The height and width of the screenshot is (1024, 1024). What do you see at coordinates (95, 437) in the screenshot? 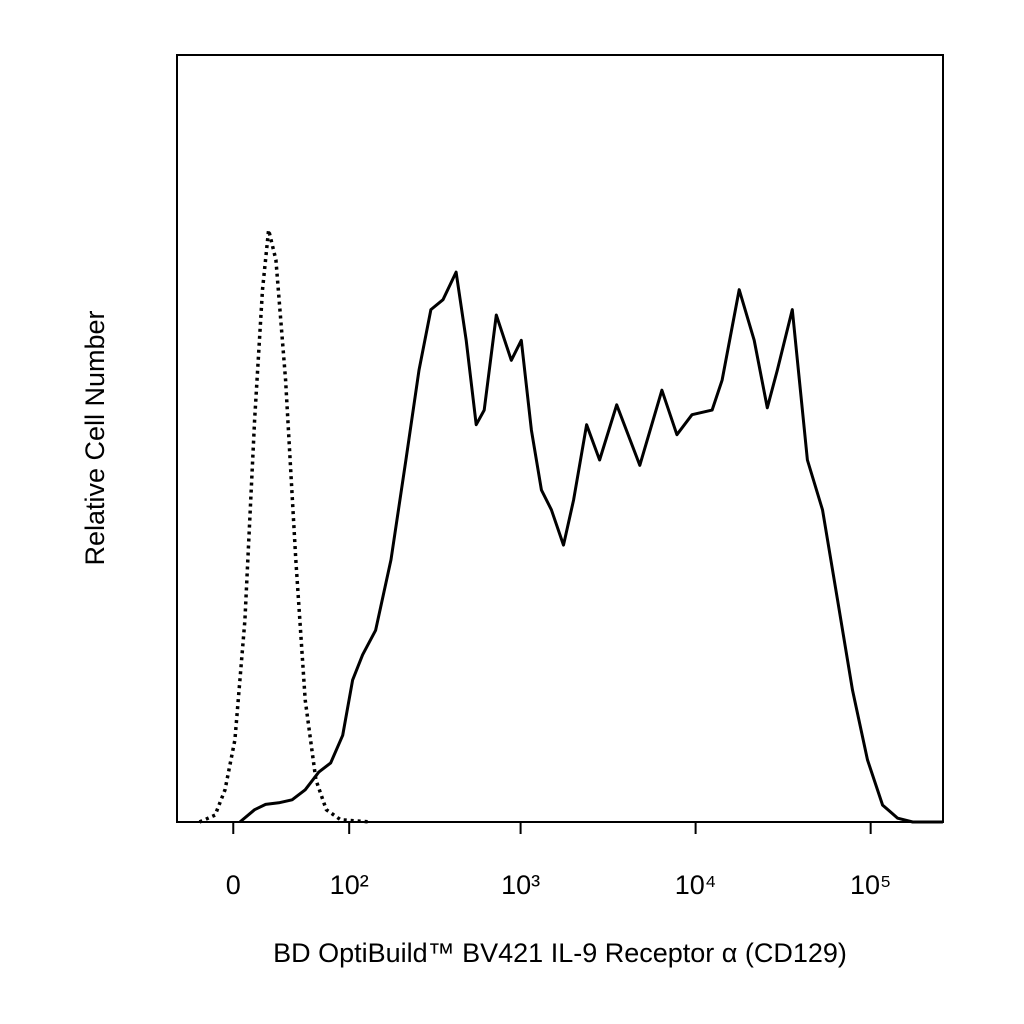
I see `y-axis-label: Relative Cell Number` at bounding box center [95, 437].